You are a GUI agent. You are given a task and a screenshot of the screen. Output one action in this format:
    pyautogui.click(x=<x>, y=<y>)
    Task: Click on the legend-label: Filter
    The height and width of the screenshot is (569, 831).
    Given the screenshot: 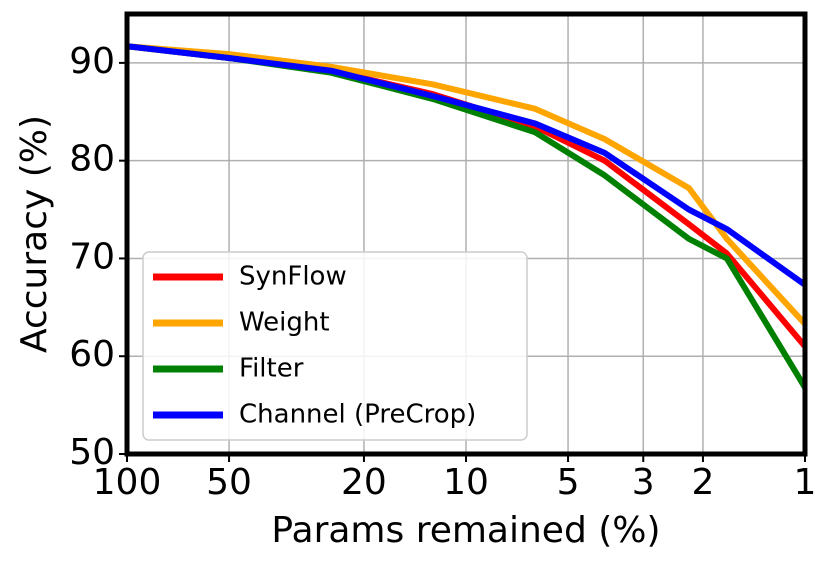 What is the action you would take?
    pyautogui.click(x=271, y=369)
    